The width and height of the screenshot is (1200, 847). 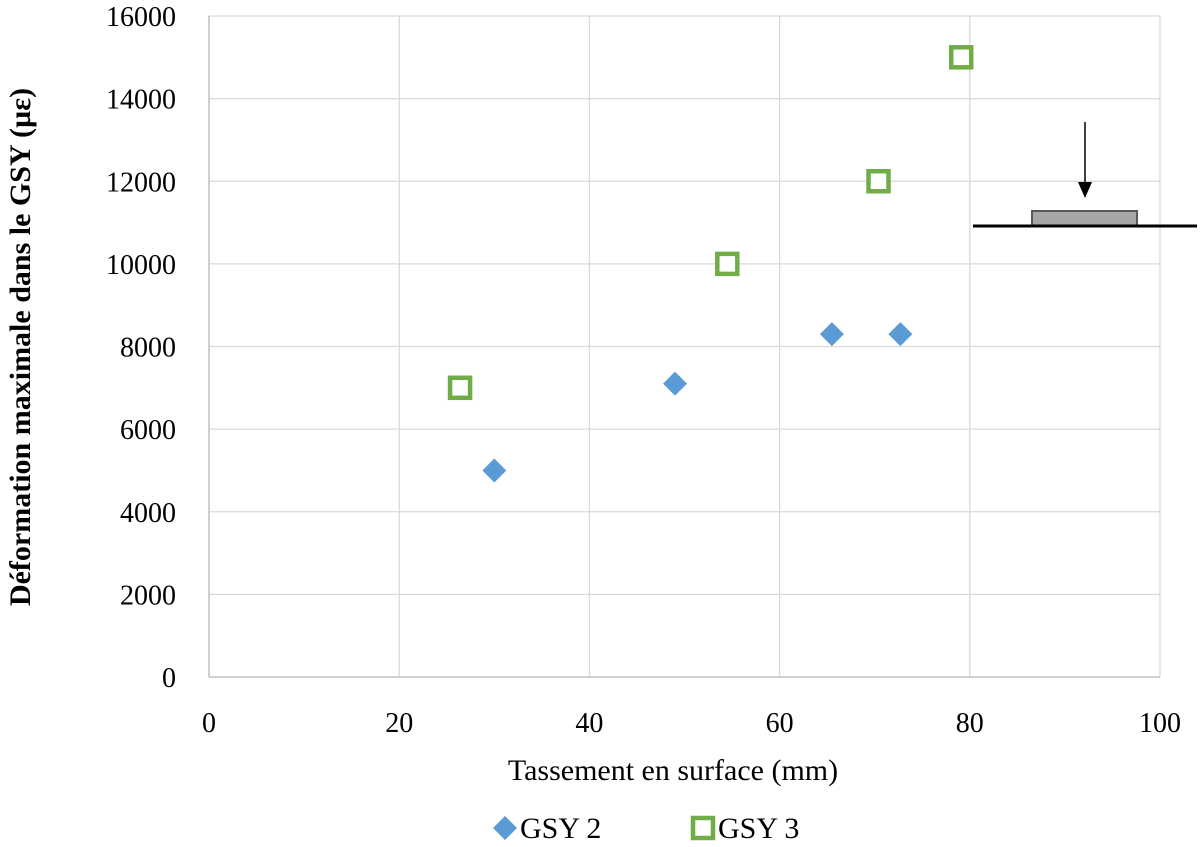 What do you see at coordinates (141, 100) in the screenshot?
I see `y-tick-label: 14000` at bounding box center [141, 100].